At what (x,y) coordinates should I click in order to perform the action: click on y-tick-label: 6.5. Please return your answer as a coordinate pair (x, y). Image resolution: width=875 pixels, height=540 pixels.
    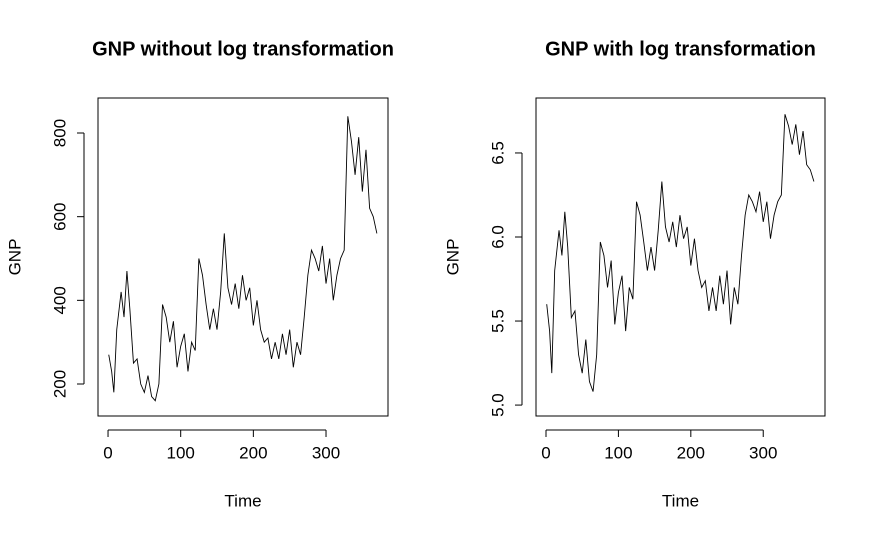
    Looking at the image, I should click on (497, 153).